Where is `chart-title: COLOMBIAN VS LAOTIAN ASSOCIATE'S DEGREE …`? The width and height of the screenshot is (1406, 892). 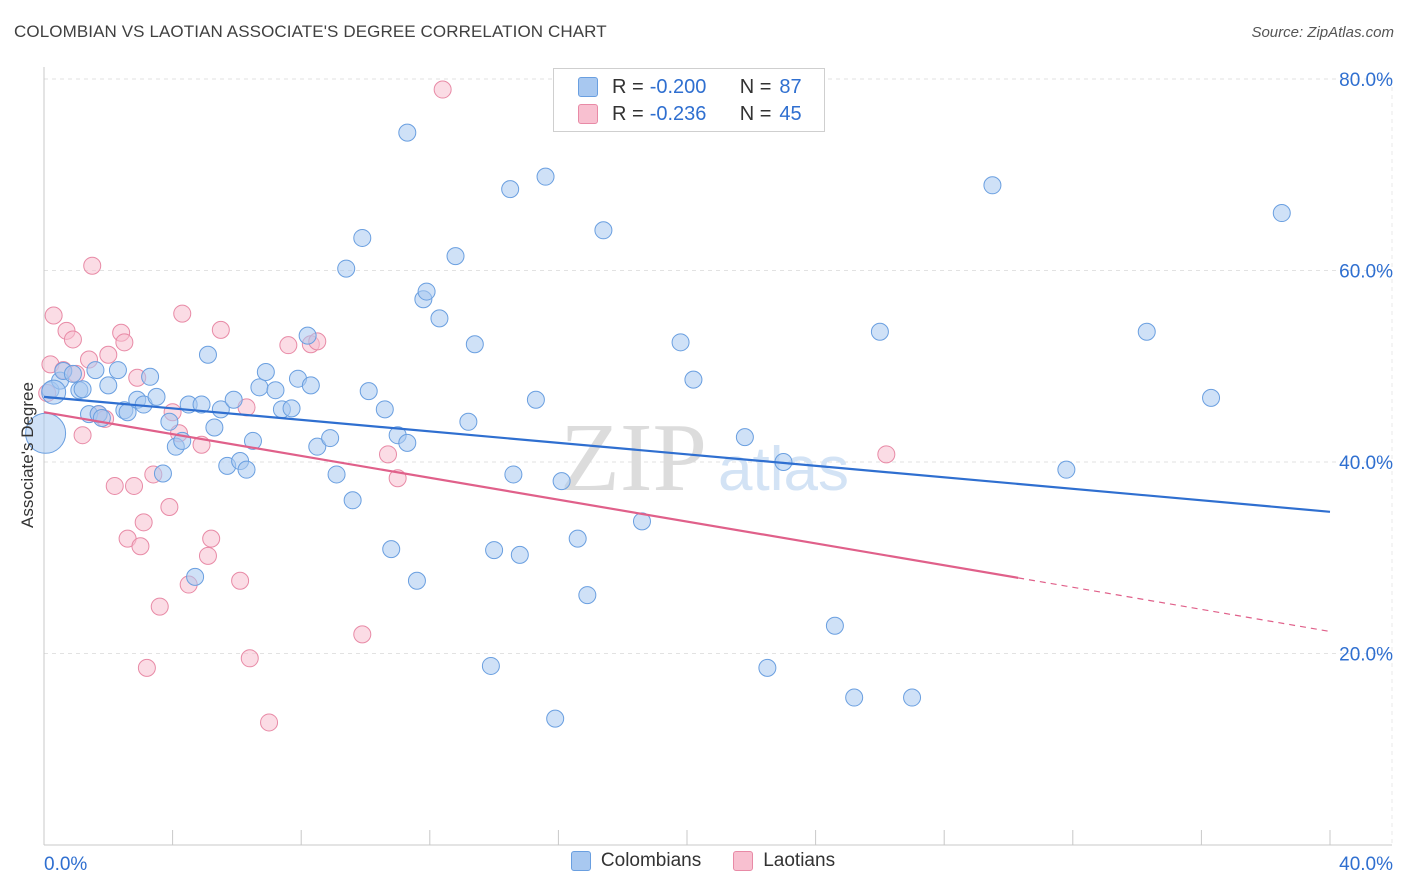 chart-title: COLOMBIAN VS LAOTIAN ASSOCIATE'S DEGREE … is located at coordinates (310, 31).